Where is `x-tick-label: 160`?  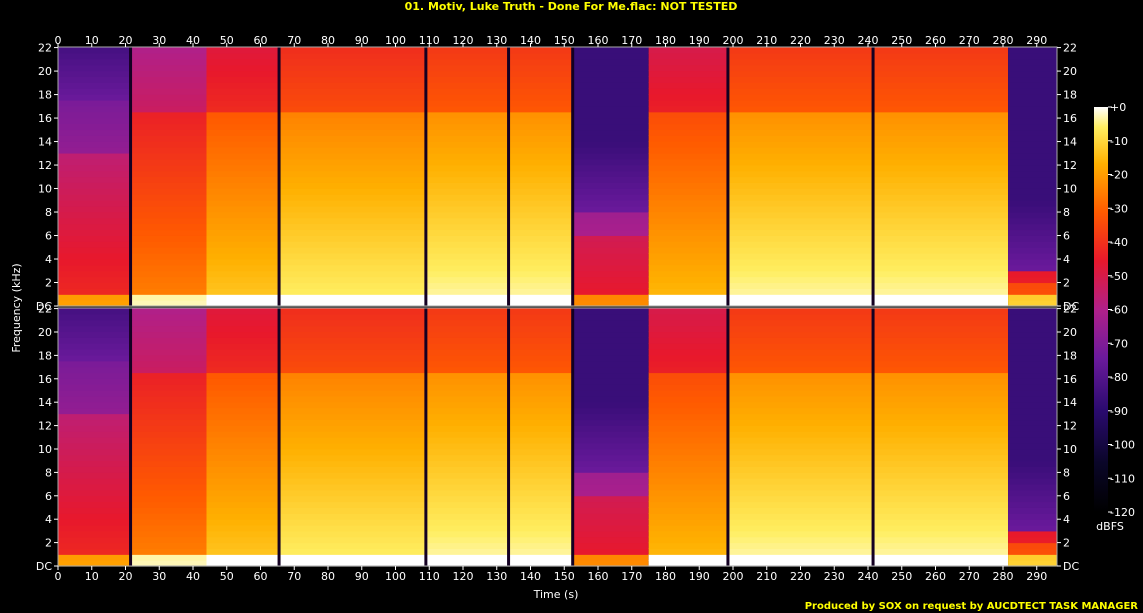
x-tick-label: 160 is located at coordinates (598, 40).